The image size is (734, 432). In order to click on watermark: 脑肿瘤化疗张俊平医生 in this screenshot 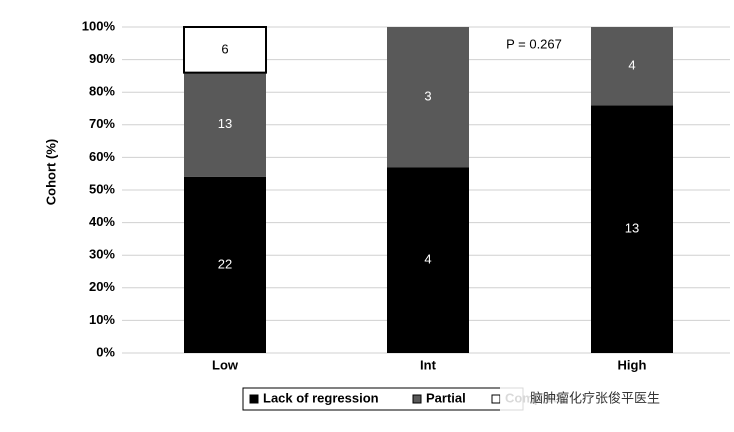, I will do `click(595, 397)`.